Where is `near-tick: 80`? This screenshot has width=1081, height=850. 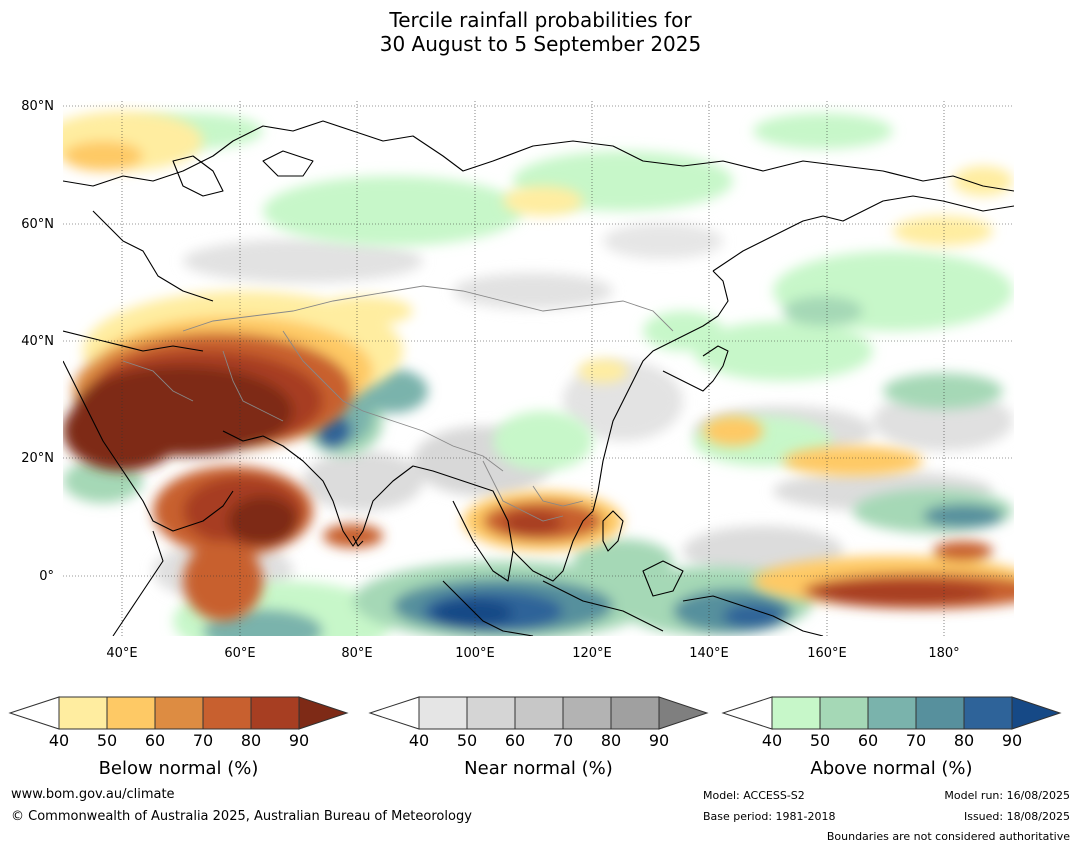 near-tick: 80 is located at coordinates (611, 740).